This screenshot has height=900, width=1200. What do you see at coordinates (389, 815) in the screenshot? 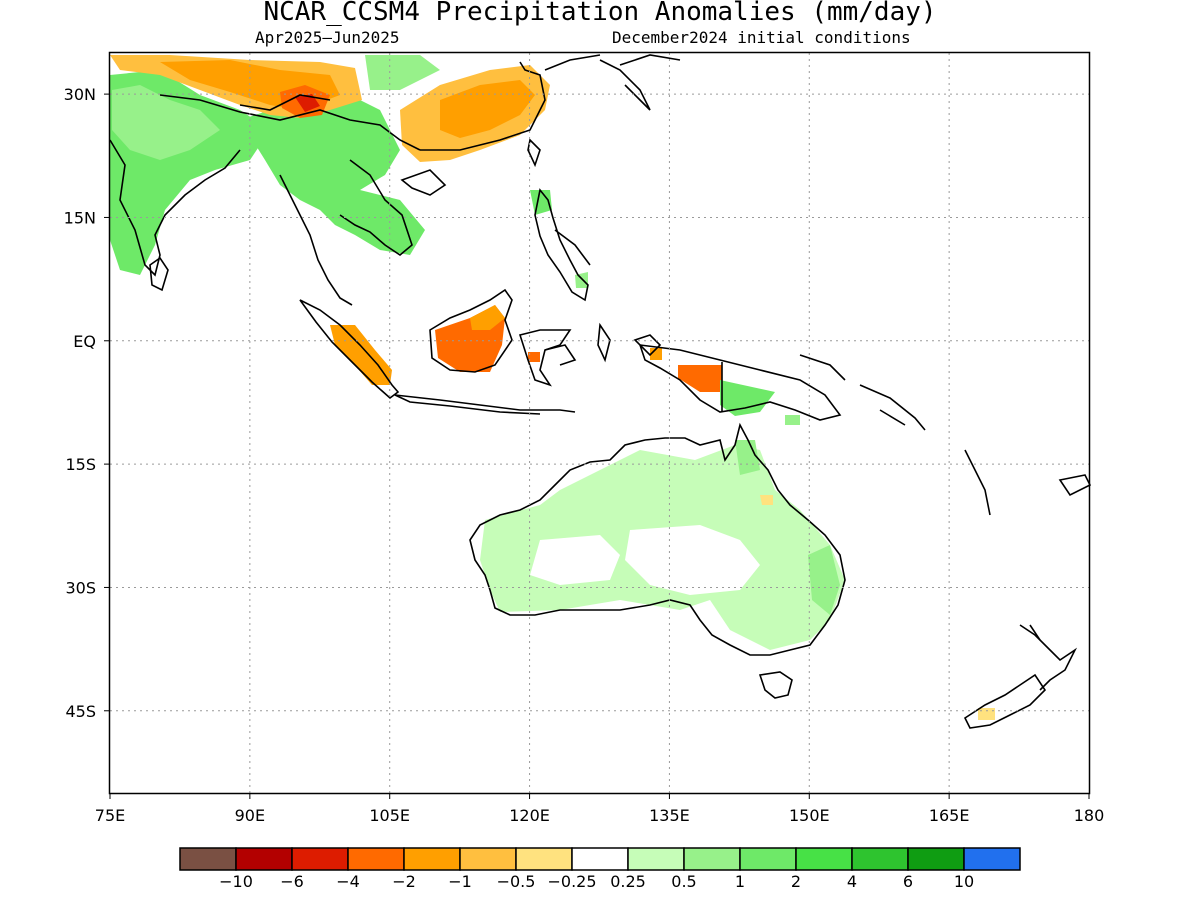
I see `lon-tick-label: 105E` at bounding box center [389, 815].